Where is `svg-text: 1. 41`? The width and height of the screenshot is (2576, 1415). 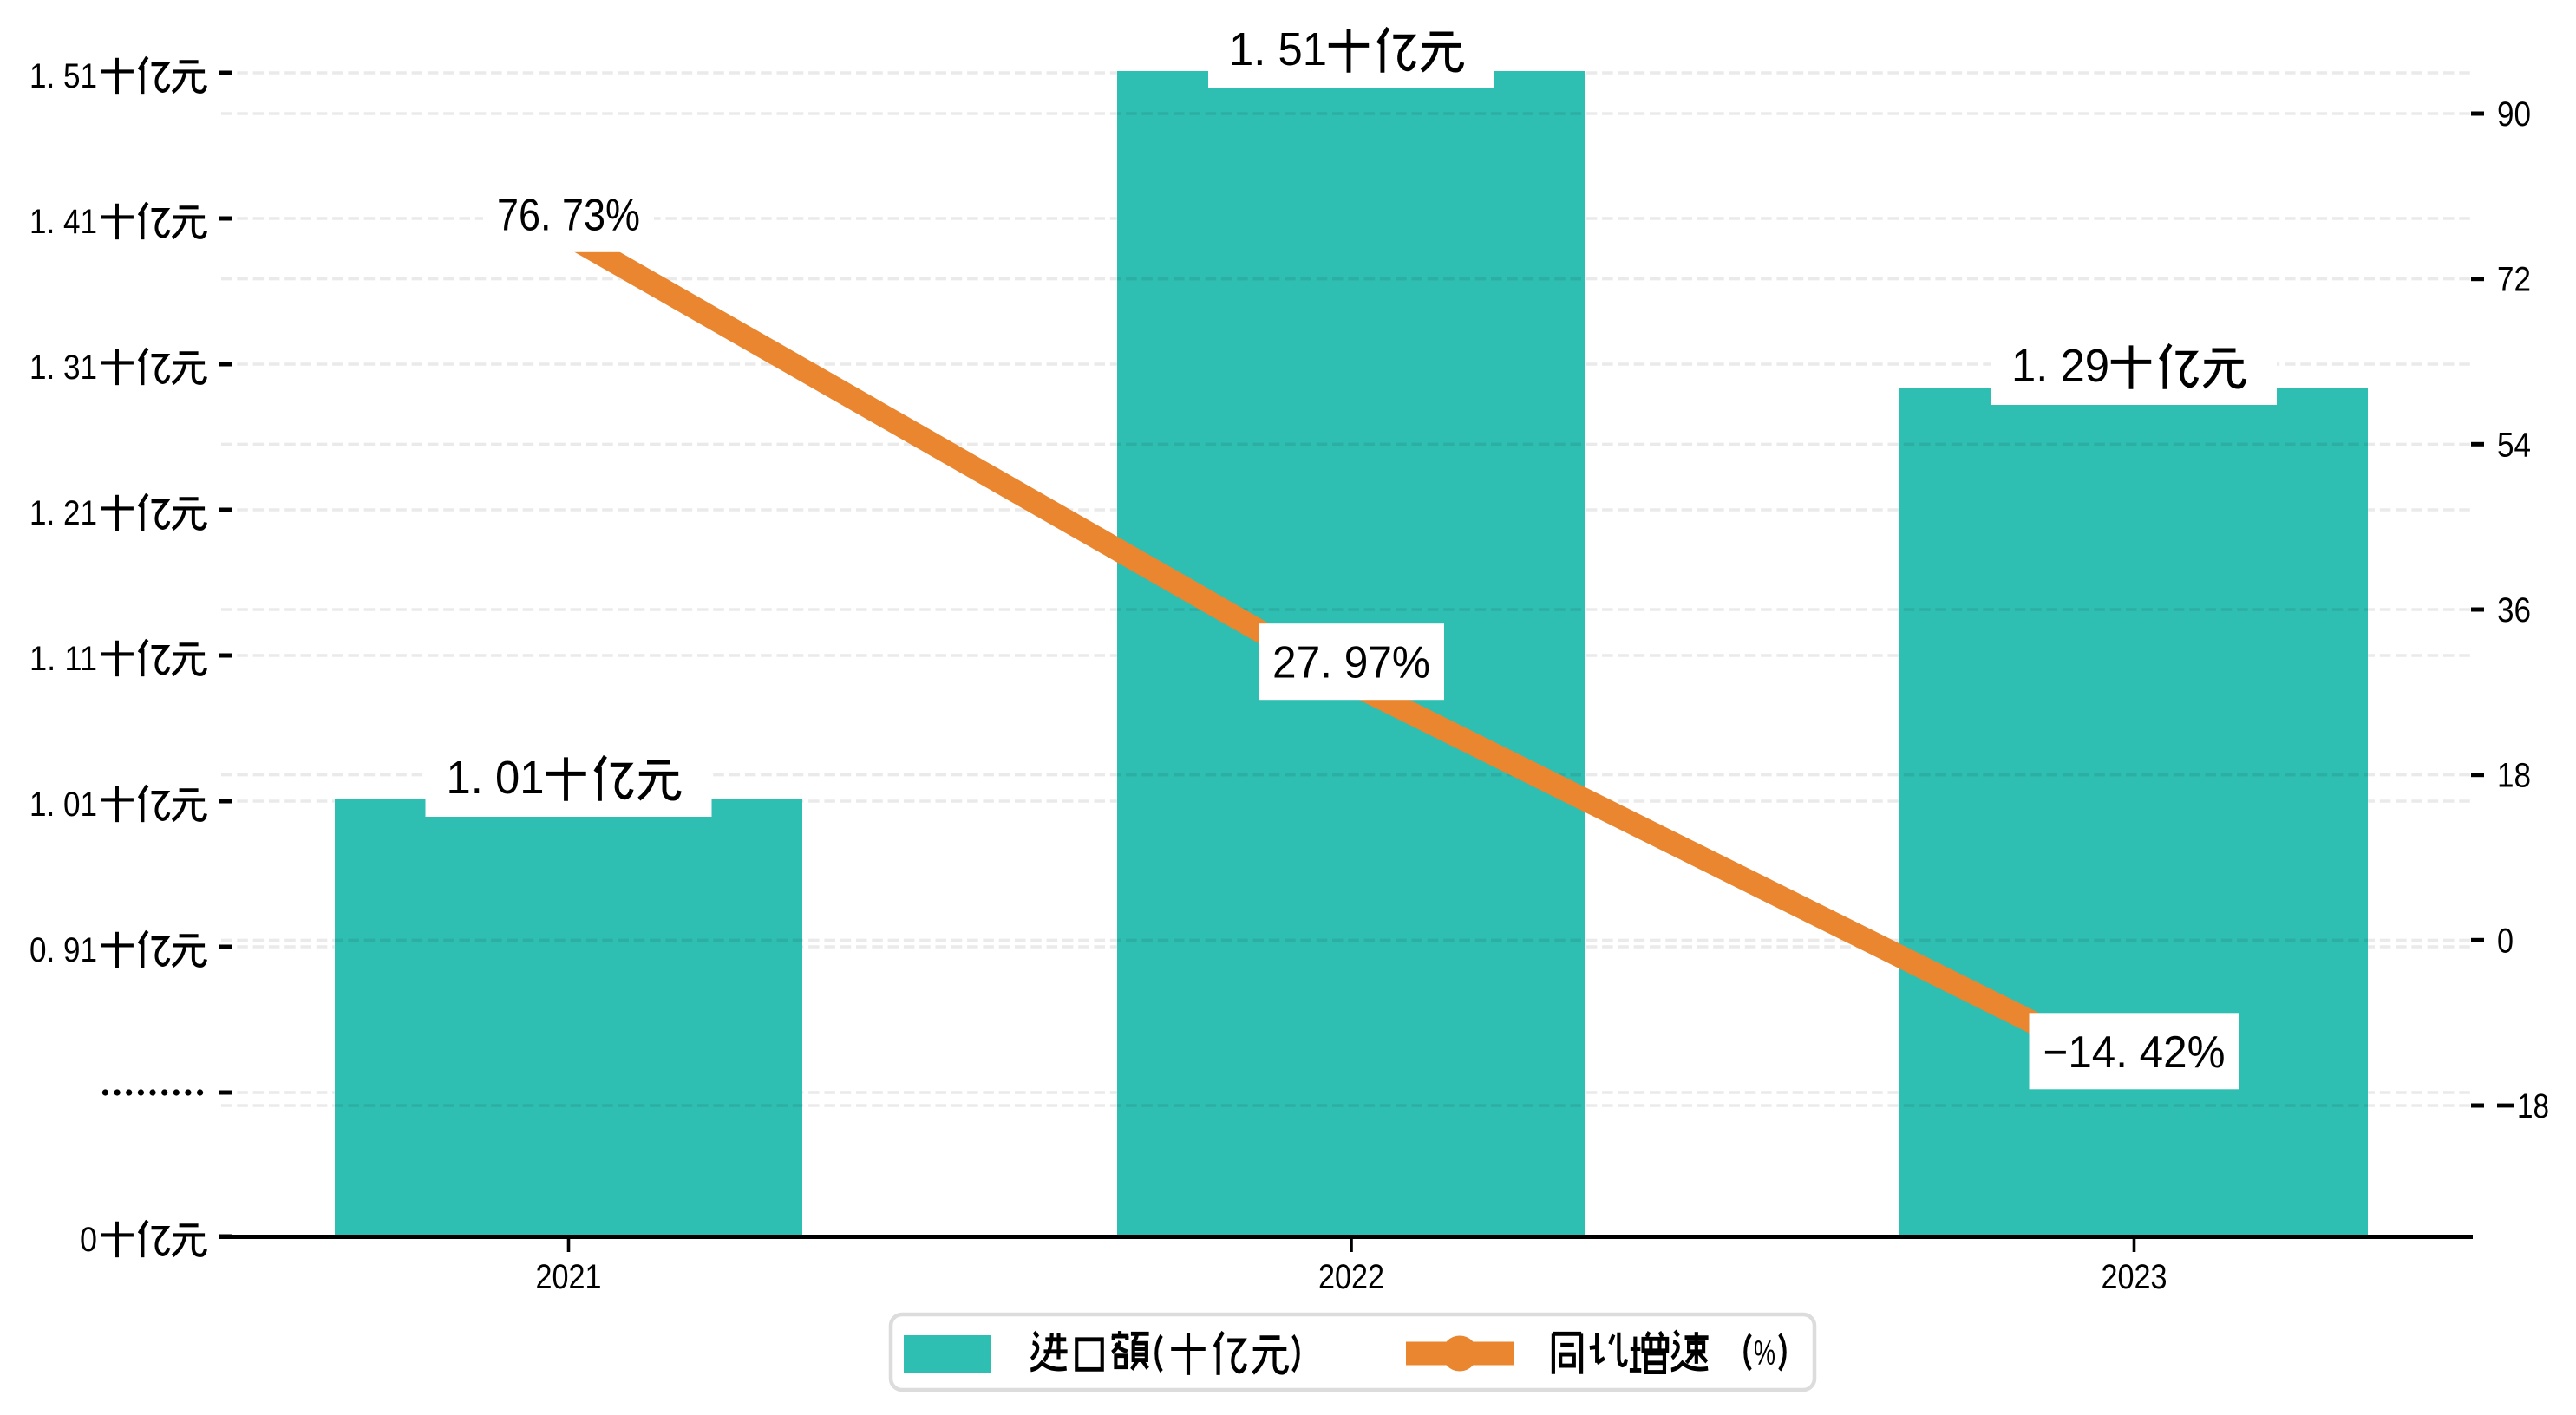
svg-text: 1. 41 is located at coordinates (63, 222).